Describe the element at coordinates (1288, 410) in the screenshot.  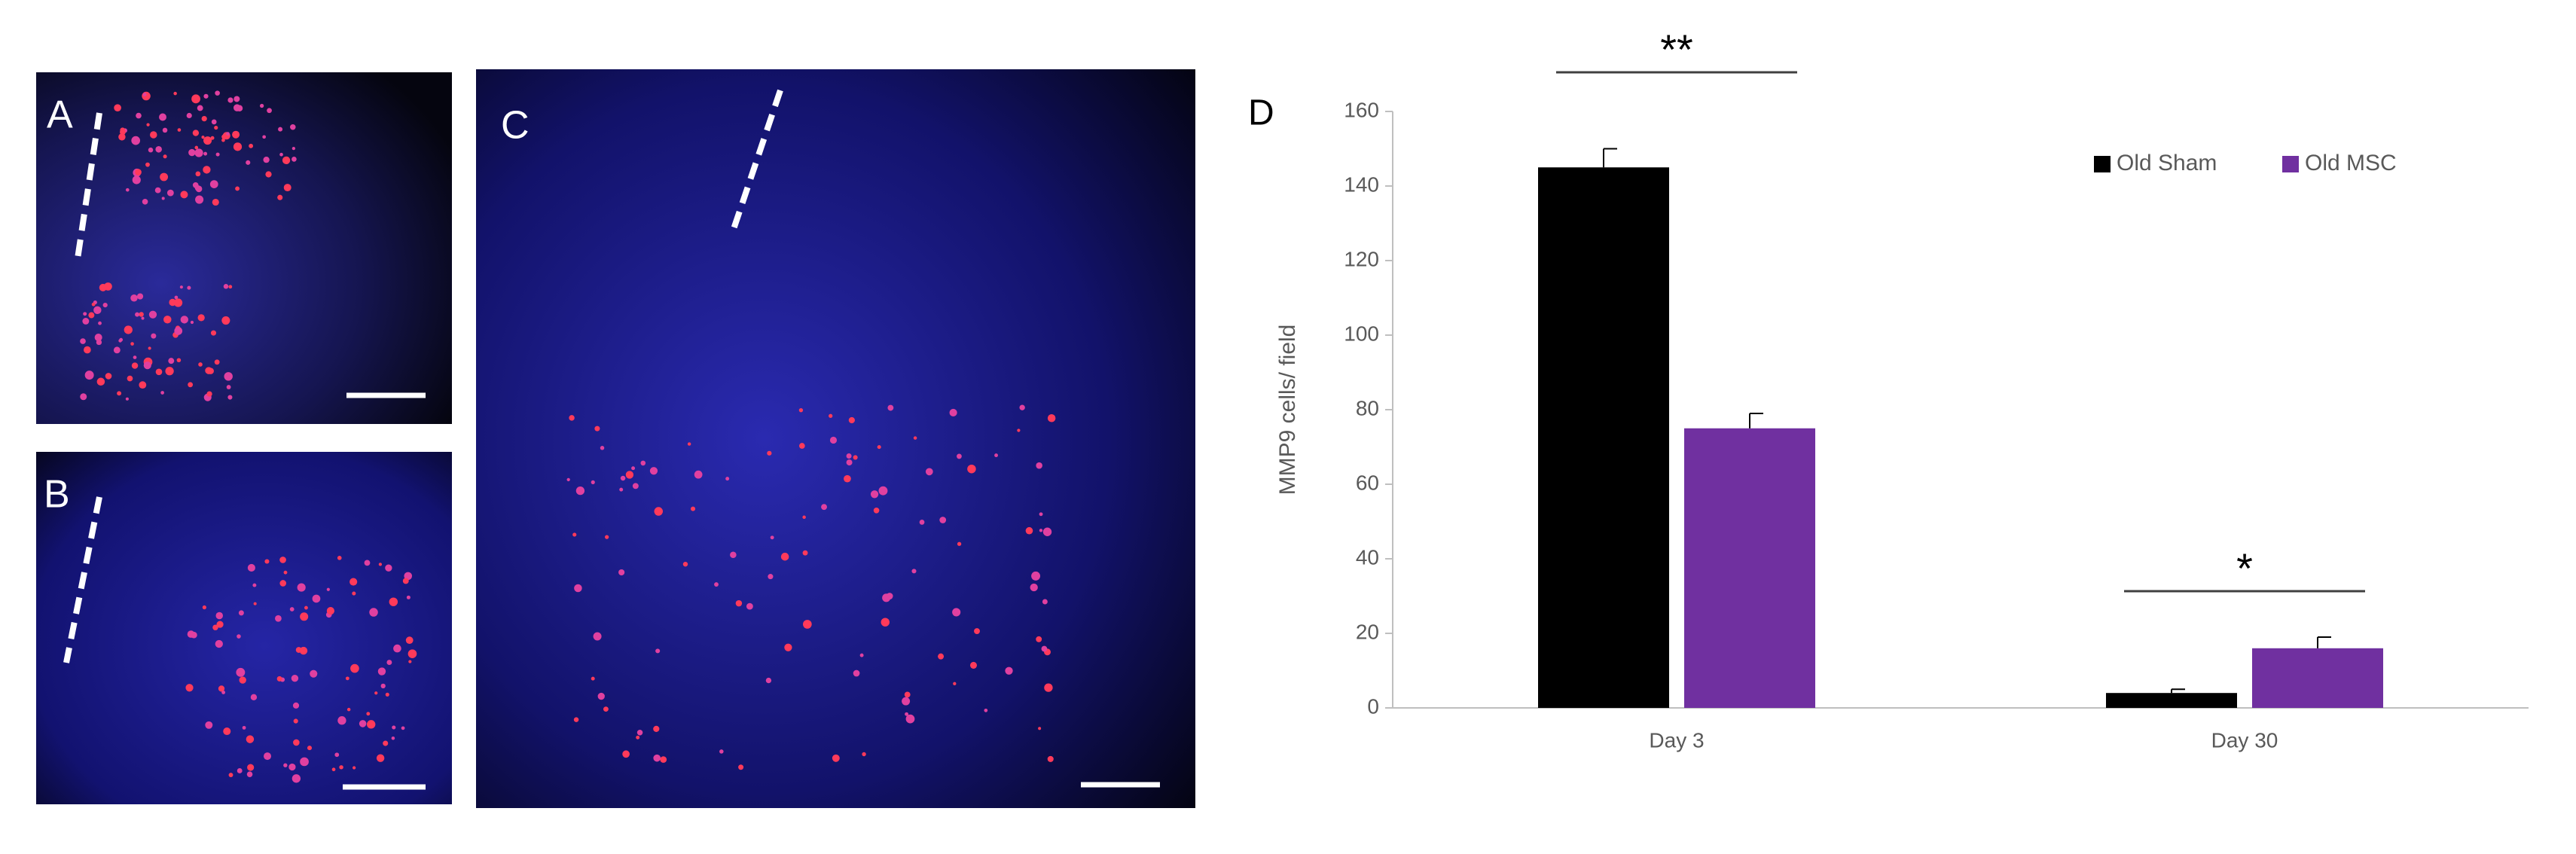
I see `y-axis-label: MMP9 cells/ field` at that location.